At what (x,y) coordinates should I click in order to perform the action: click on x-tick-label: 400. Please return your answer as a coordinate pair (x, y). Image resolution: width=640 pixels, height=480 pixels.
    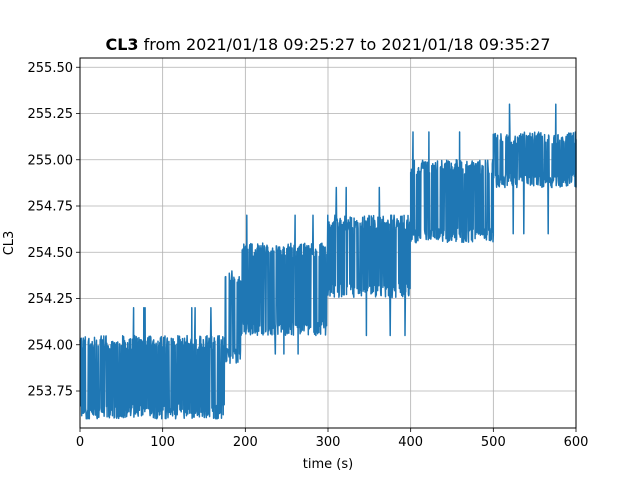
    Looking at the image, I should click on (410, 442).